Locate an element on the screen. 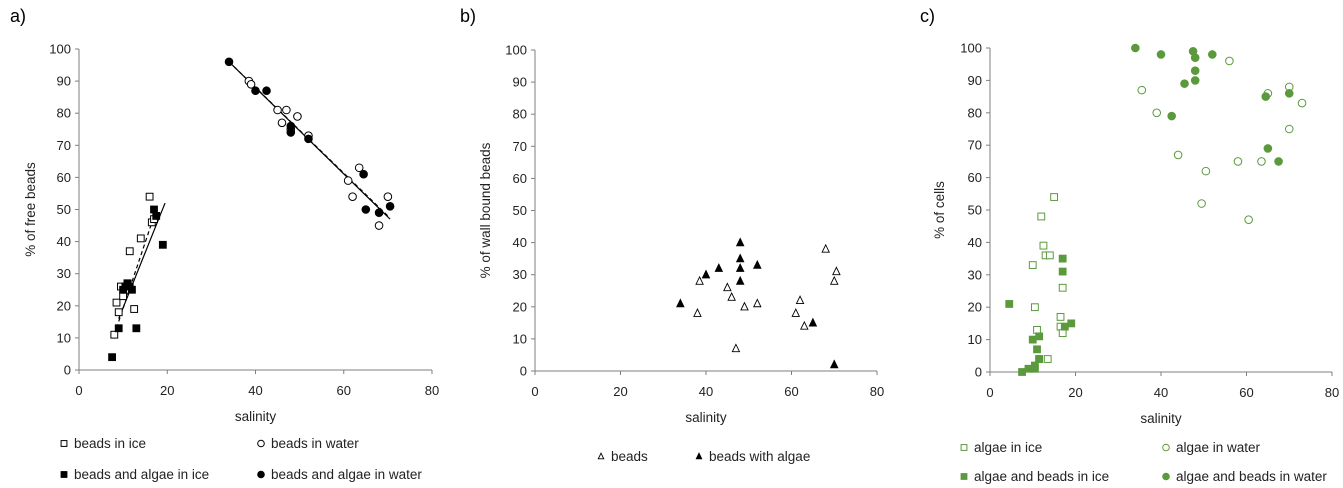 This screenshot has width=1343, height=488. panel-label: a) is located at coordinates (18, 16).